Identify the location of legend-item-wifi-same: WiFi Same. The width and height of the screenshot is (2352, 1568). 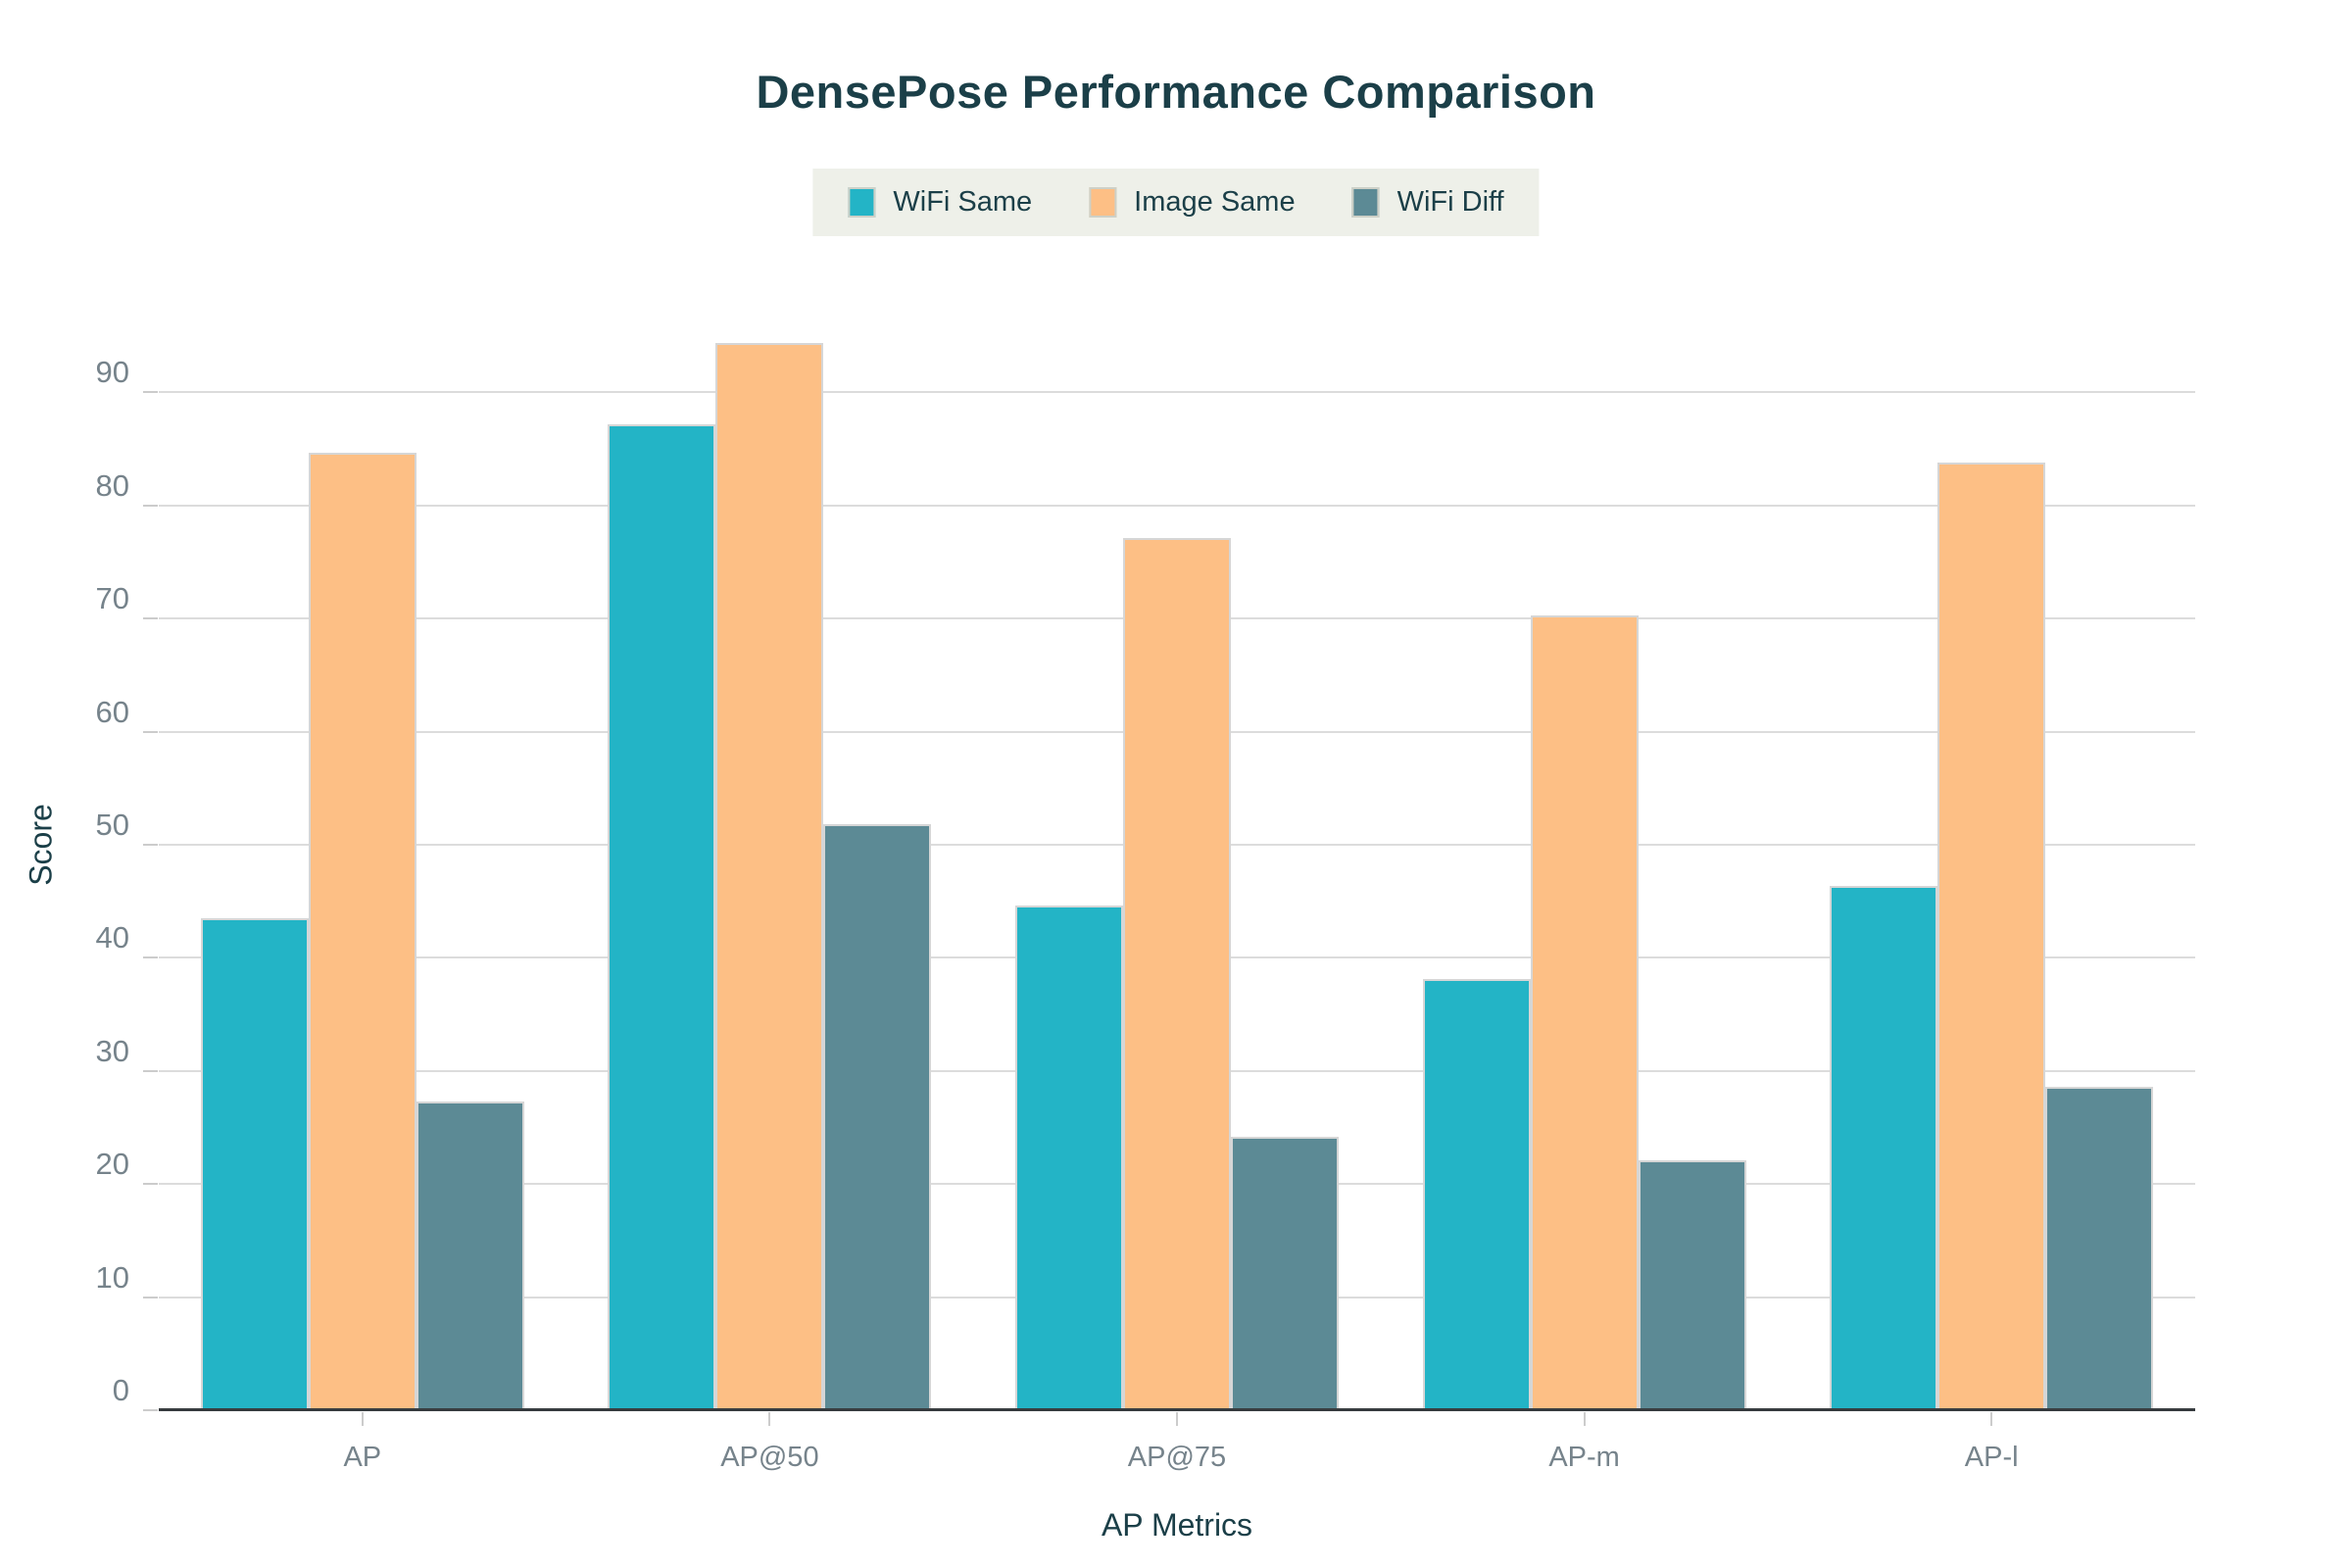
(940, 202).